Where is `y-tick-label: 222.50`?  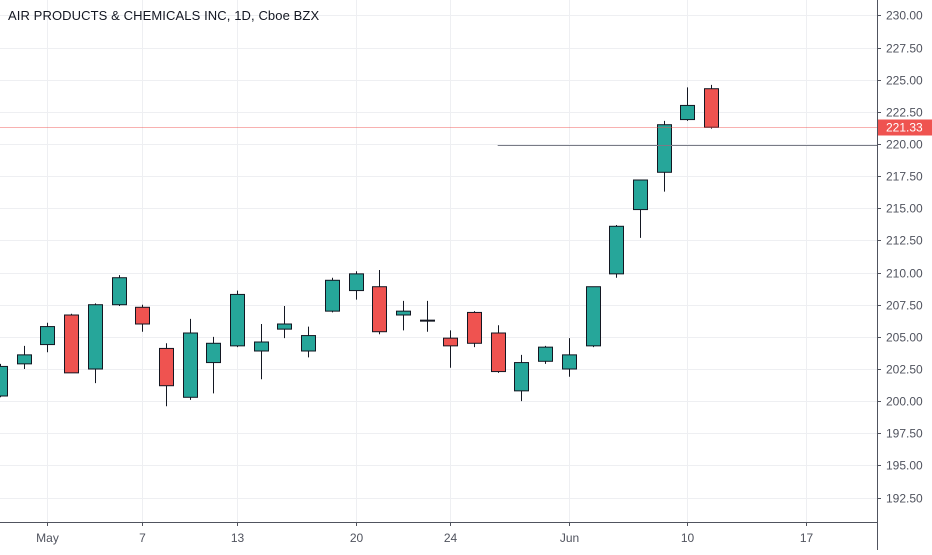
y-tick-label: 222.50 is located at coordinates (904, 113).